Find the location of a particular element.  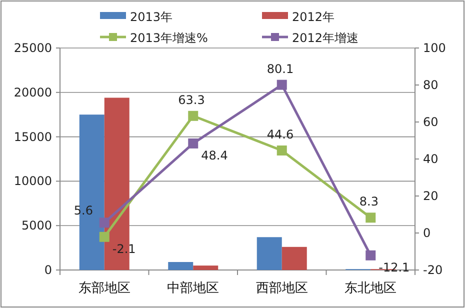

legend-label: 2013年 is located at coordinates (151, 17).